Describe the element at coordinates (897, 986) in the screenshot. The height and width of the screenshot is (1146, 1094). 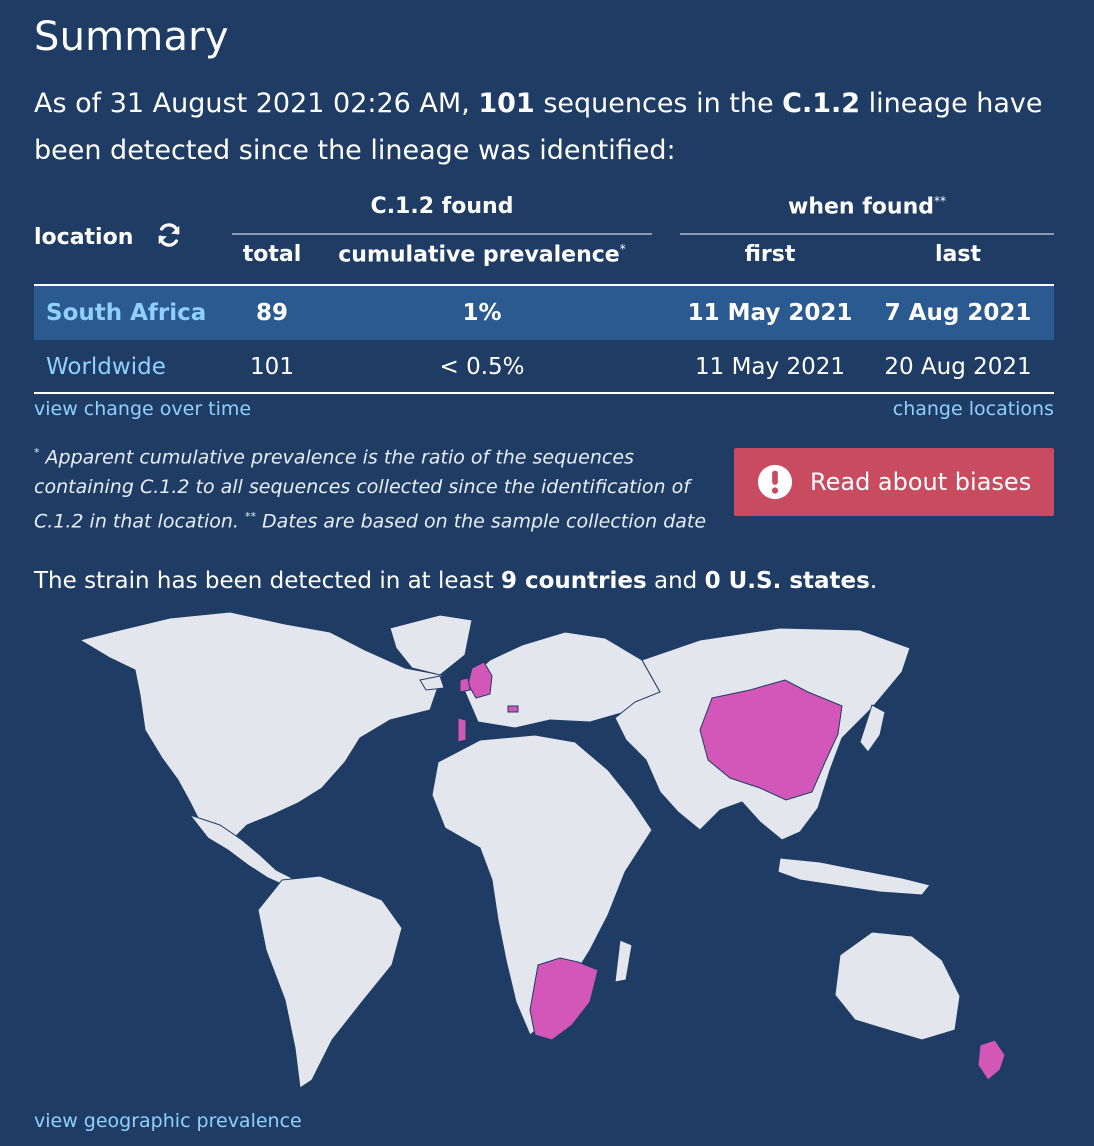
I see `map-australia` at that location.